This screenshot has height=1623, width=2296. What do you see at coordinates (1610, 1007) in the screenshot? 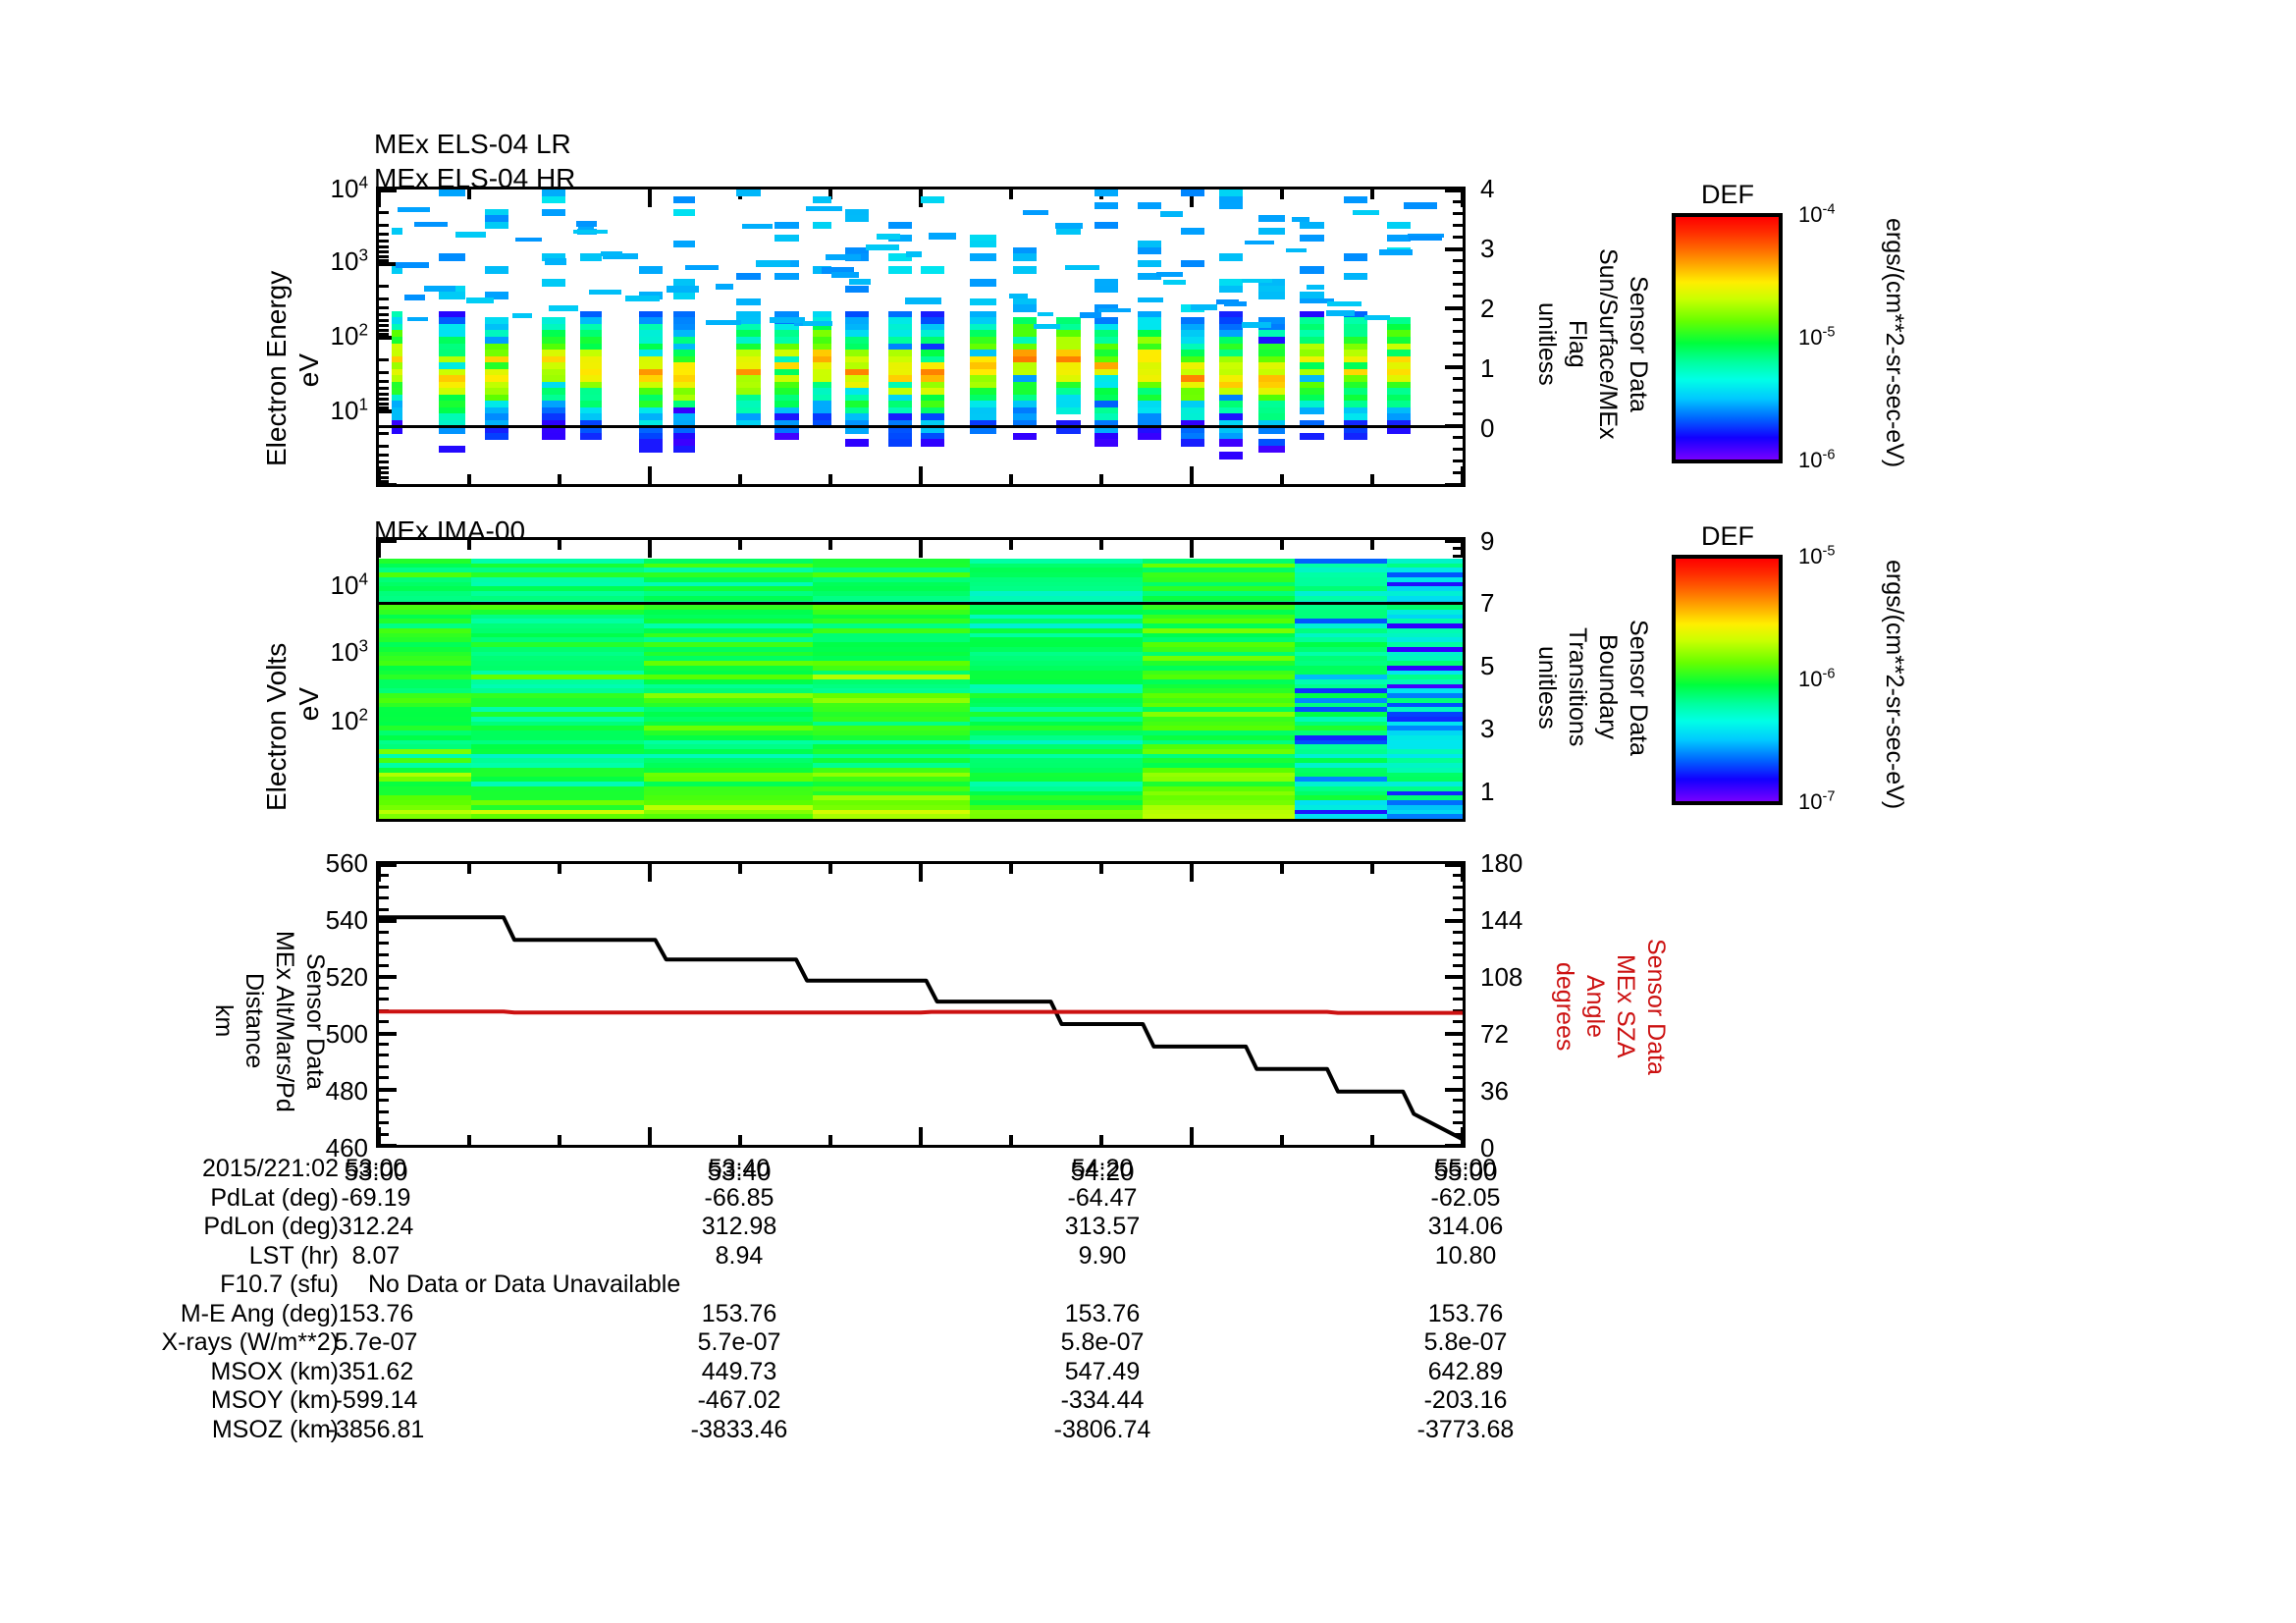
I see `panel3-ylabel-right: Sensor Data MEx SZA Angle degrees` at bounding box center [1610, 1007].